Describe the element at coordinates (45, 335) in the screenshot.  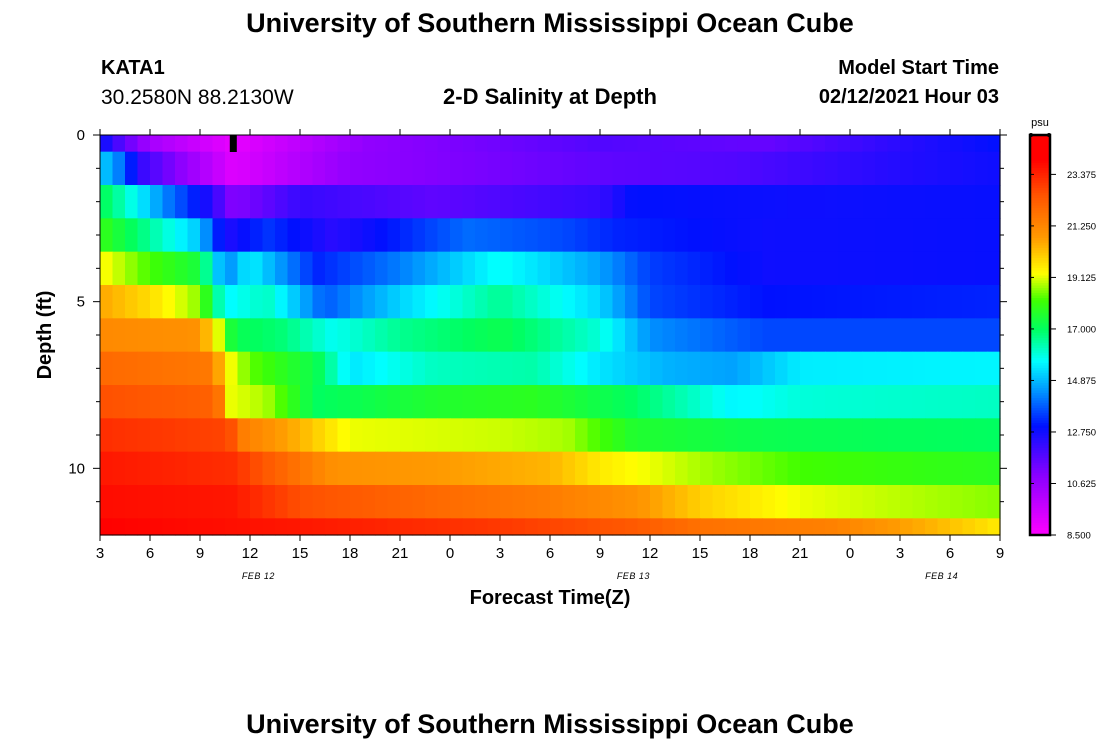
I see `y-axis-label: Depth (ft)` at that location.